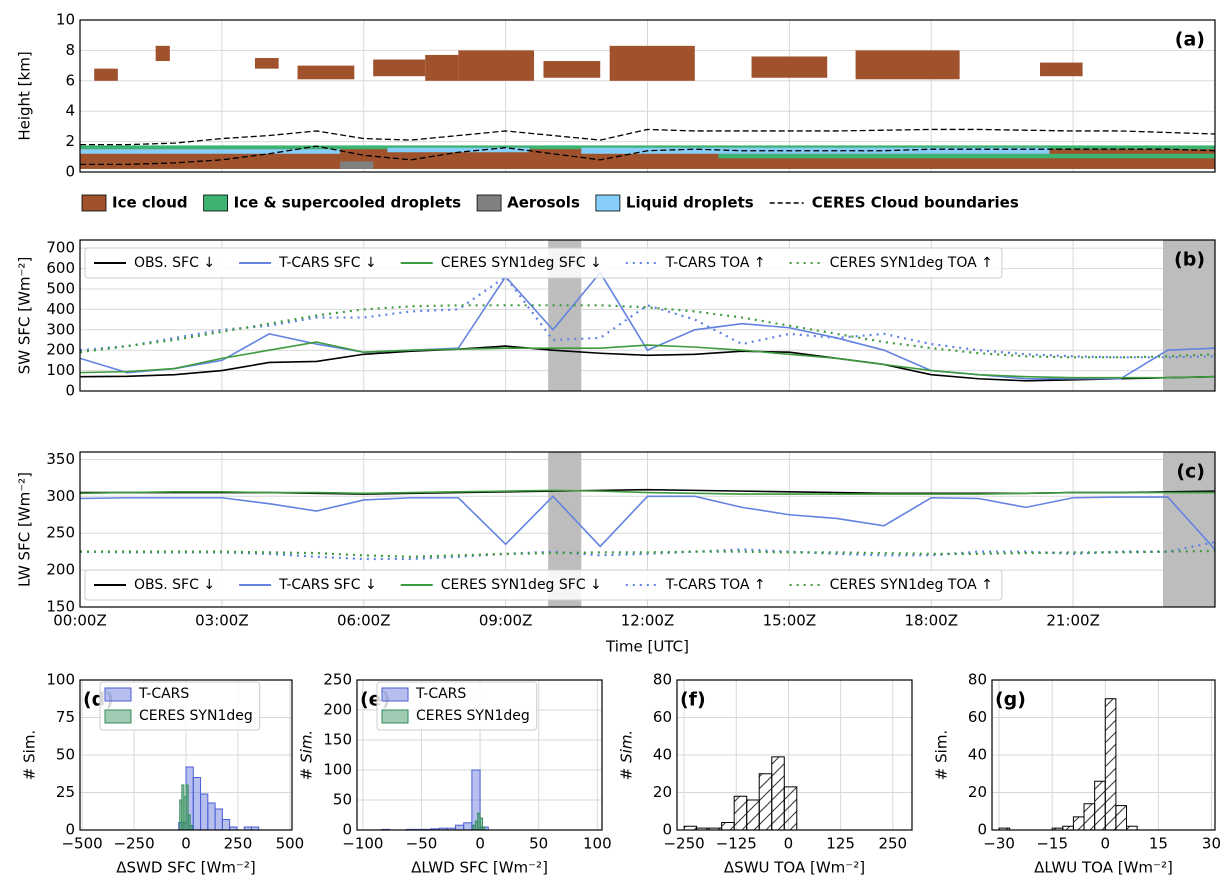  Describe the element at coordinates (60, 459) in the screenshot. I see `y-tick-label: 350` at that location.